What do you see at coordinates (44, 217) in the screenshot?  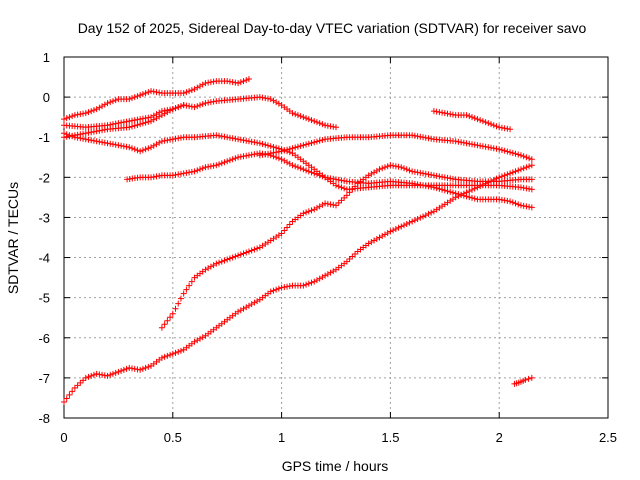 I see `y-tick-label: -3` at bounding box center [44, 217].